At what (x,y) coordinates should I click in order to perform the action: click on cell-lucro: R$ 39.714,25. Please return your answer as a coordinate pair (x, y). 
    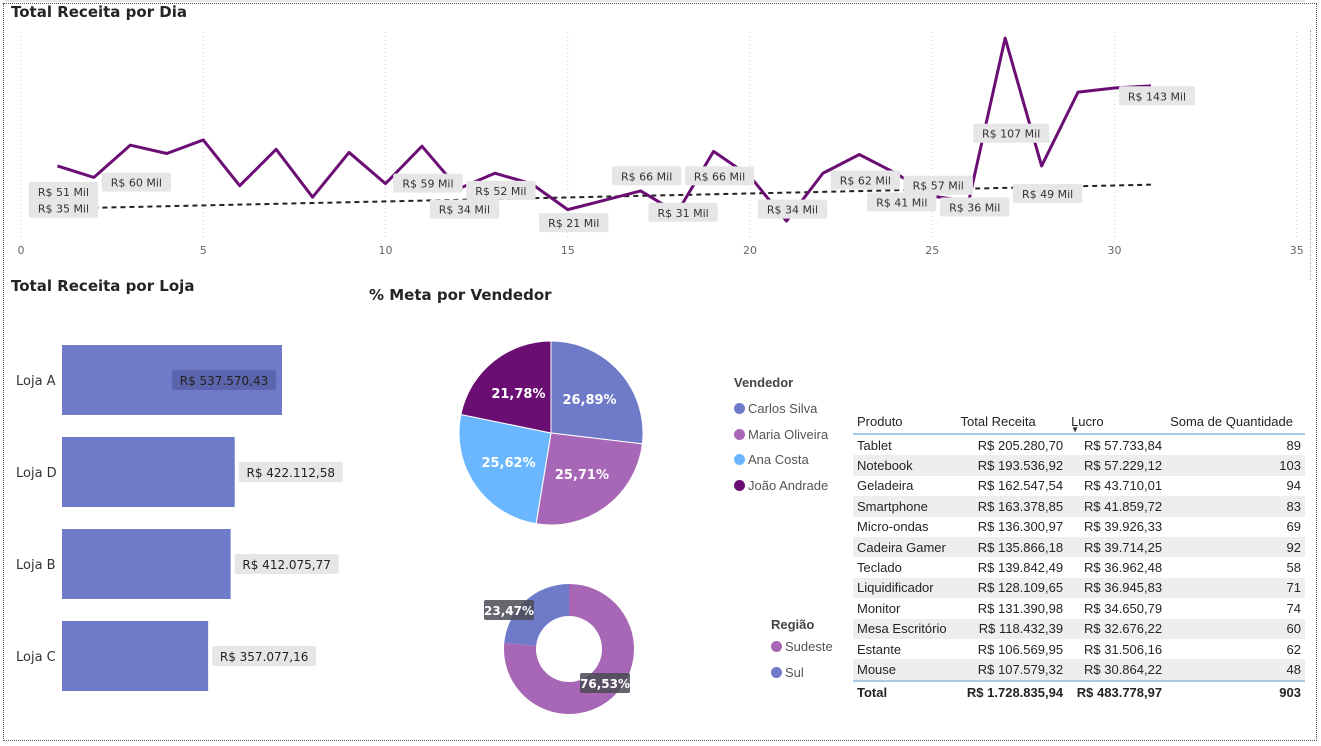
    Looking at the image, I should click on (1117, 547).